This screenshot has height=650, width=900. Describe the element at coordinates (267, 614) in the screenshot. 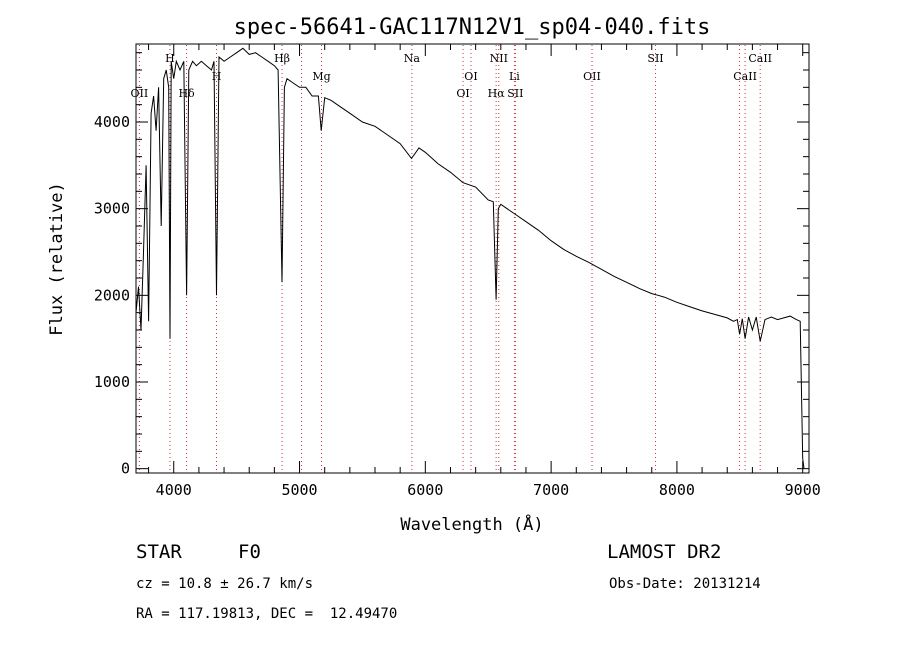

I see `coordinates: RA = 117.19813, DEC = 12.49470` at that location.